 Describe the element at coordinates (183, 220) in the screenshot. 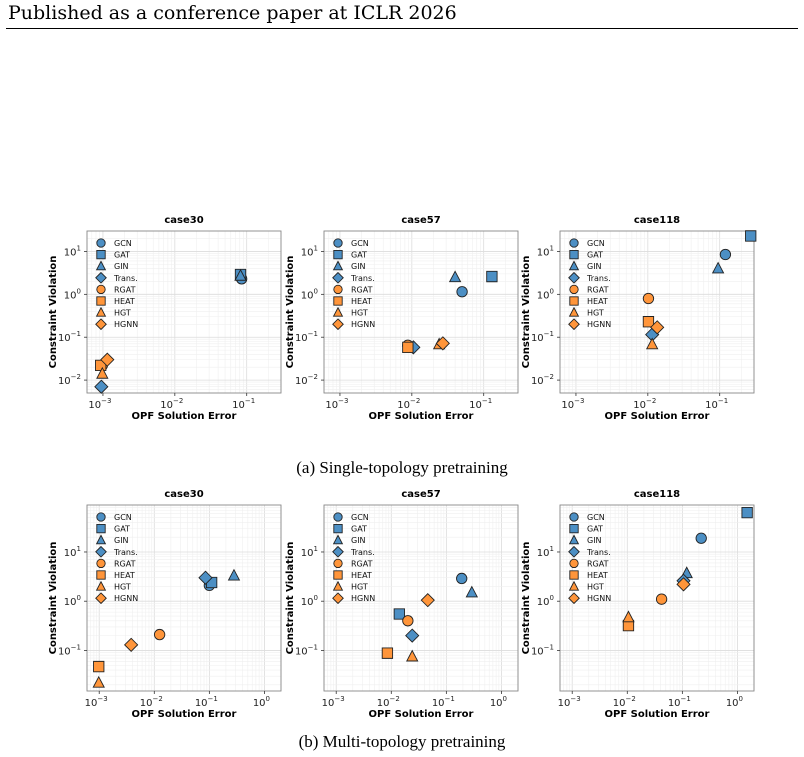

I see `chart-title: case30` at that location.